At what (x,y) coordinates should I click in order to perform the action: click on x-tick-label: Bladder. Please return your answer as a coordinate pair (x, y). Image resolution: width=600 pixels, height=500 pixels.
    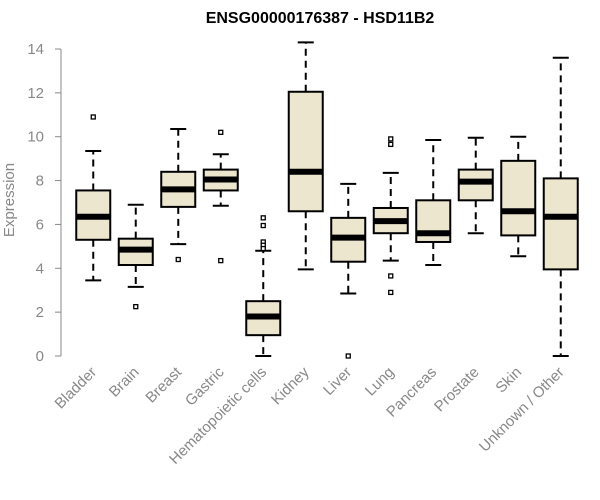
    Looking at the image, I should click on (75, 388).